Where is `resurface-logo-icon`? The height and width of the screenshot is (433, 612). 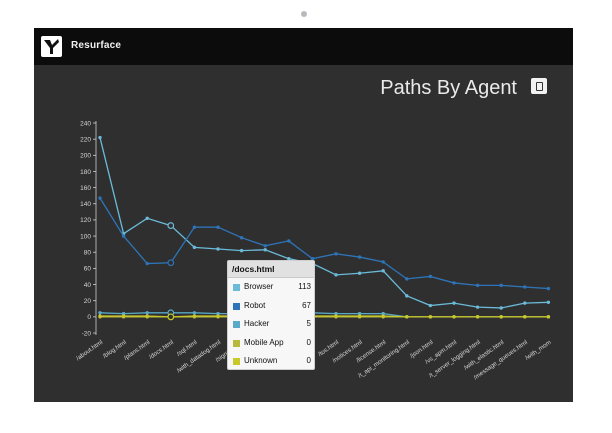
resurface-logo-icon is located at coordinates (51, 46).